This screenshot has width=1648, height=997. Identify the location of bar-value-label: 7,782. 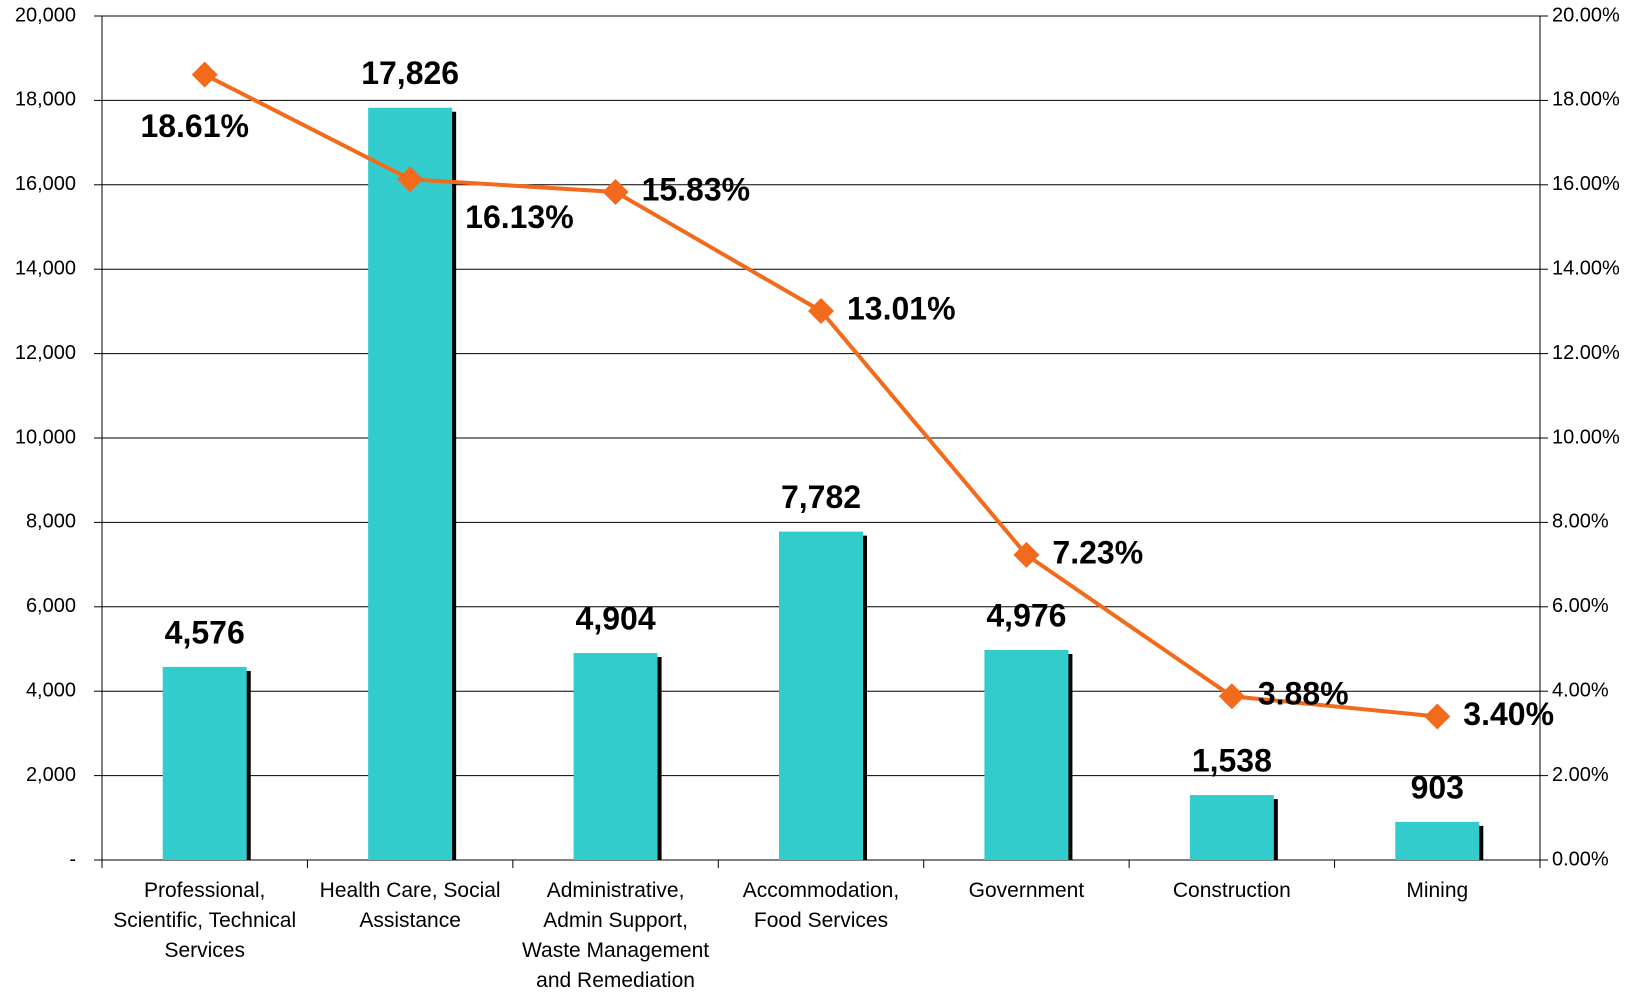
(821, 497).